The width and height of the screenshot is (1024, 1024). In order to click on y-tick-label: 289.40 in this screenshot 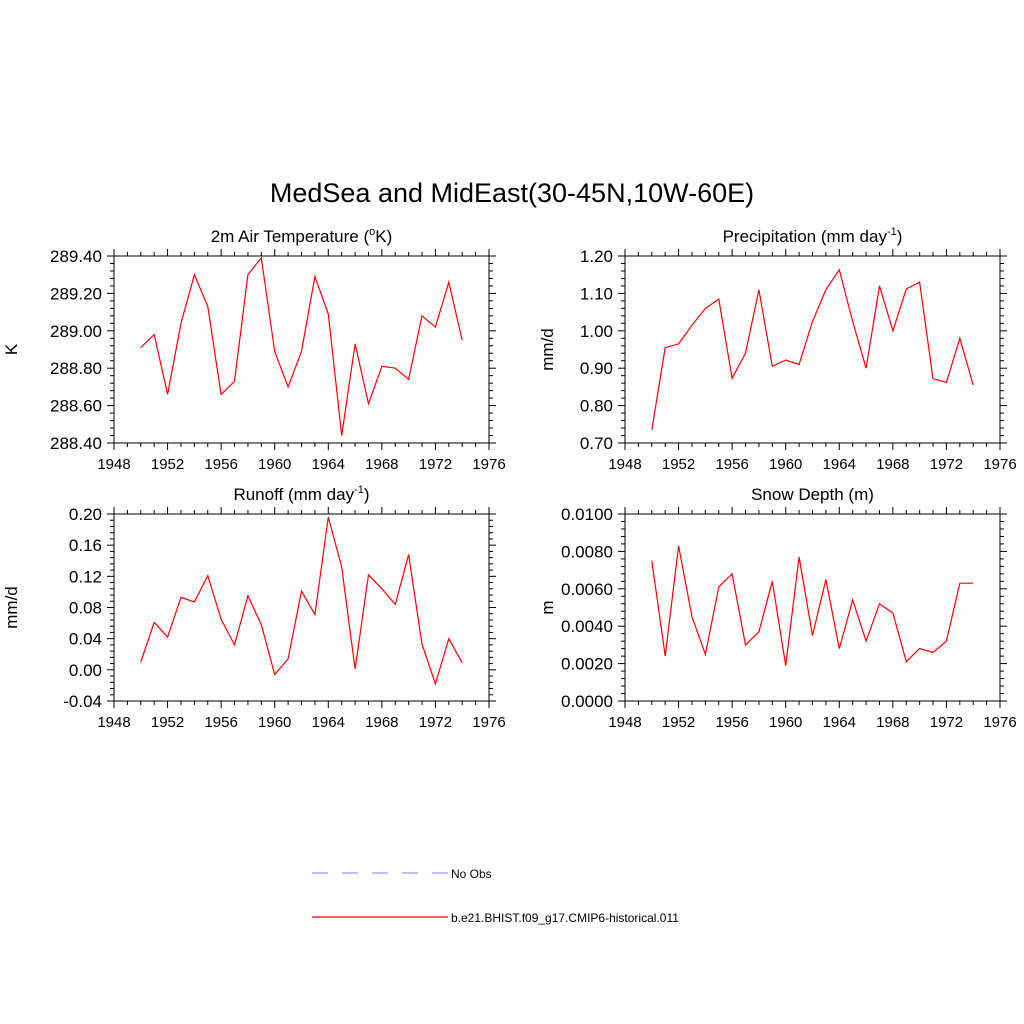, I will do `click(76, 256)`.